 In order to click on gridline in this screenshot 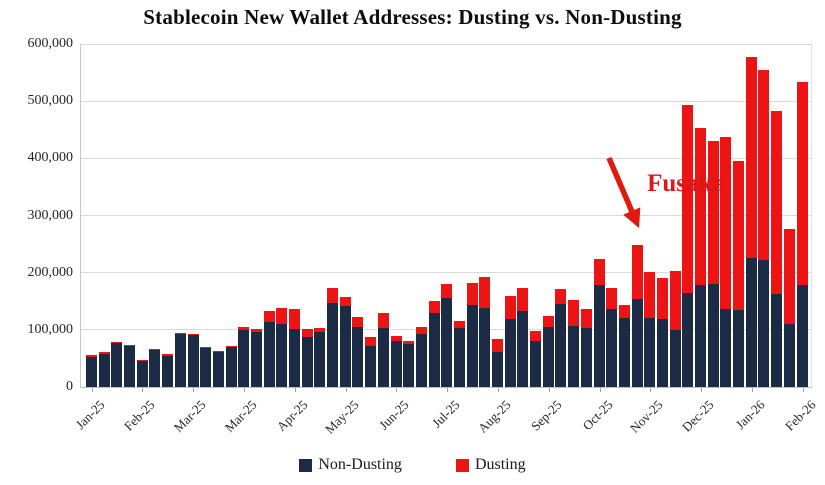, I will do `click(446, 44)`.